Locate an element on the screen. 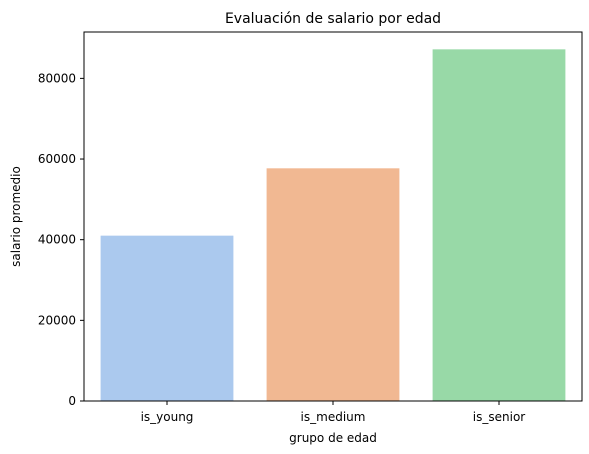 Image resolution: width=589 pixels, height=454 pixels. y-tick-label: 60000 is located at coordinates (57, 159).